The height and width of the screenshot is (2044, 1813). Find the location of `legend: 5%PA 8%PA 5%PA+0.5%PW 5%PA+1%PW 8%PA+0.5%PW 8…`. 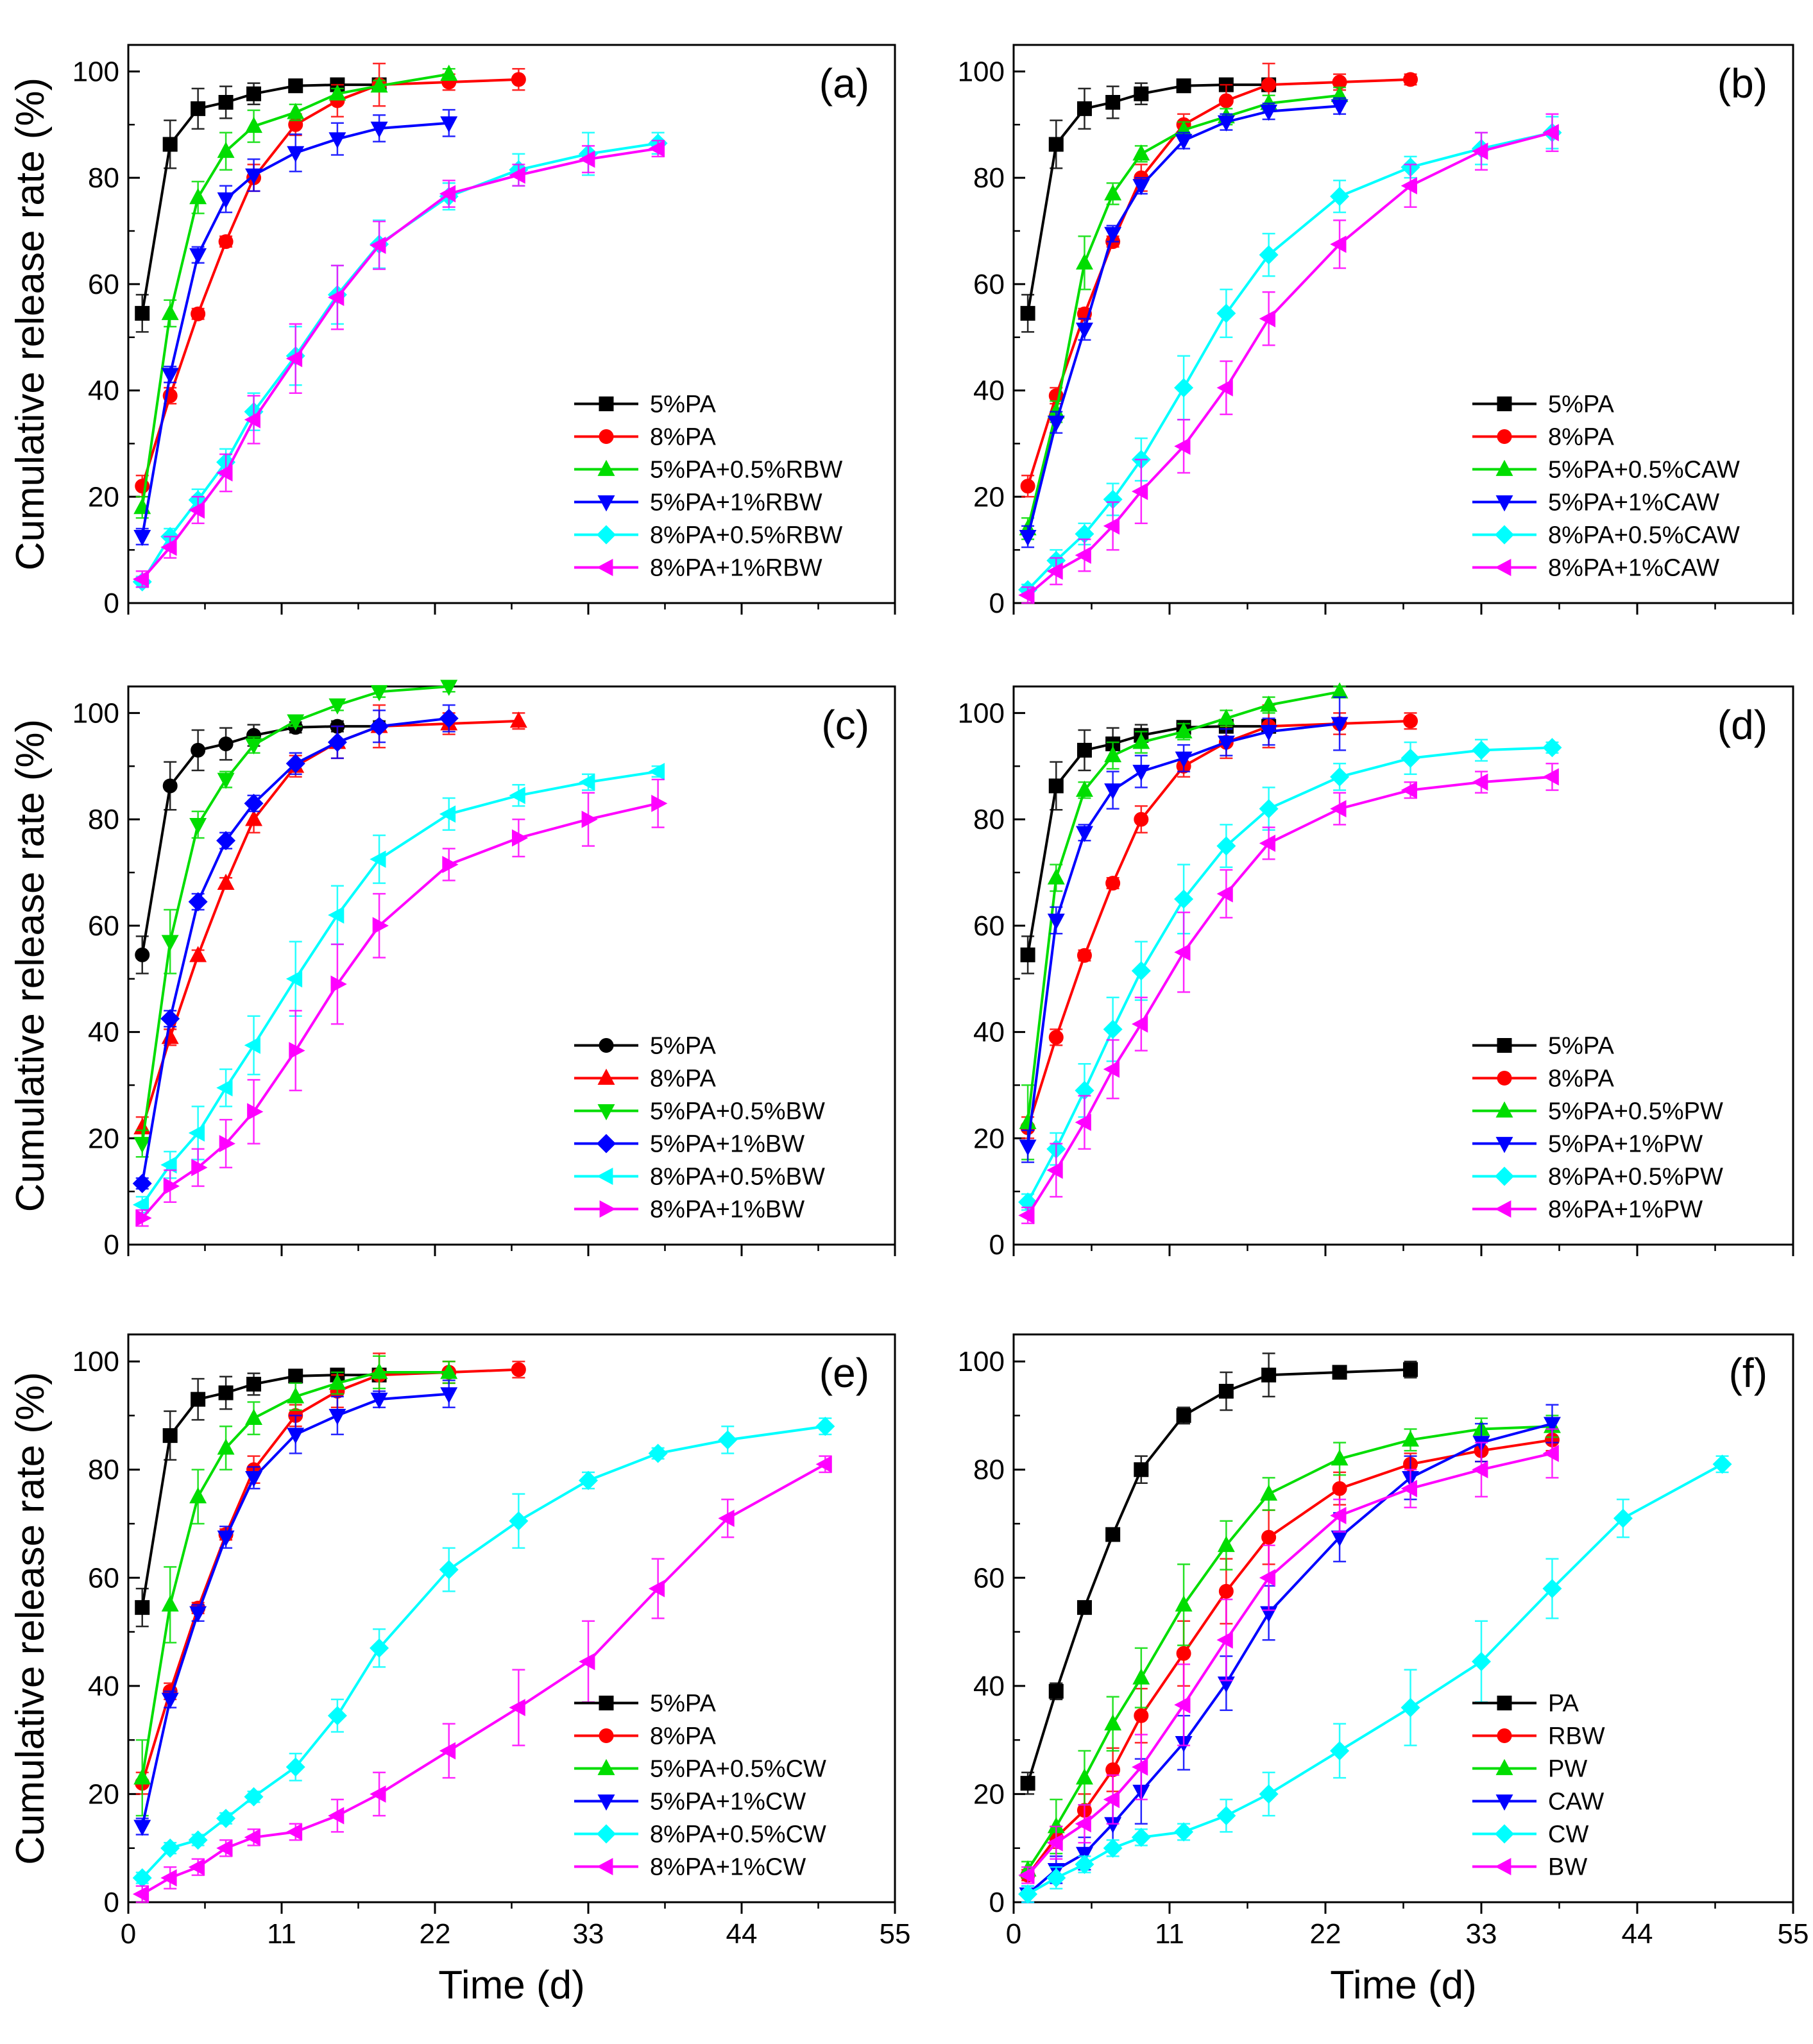

legend: 5%PA 8%PA 5%PA+0.5%PW 5%PA+1%PW 8%PA+0.5%PW 8… is located at coordinates (1597, 1128).